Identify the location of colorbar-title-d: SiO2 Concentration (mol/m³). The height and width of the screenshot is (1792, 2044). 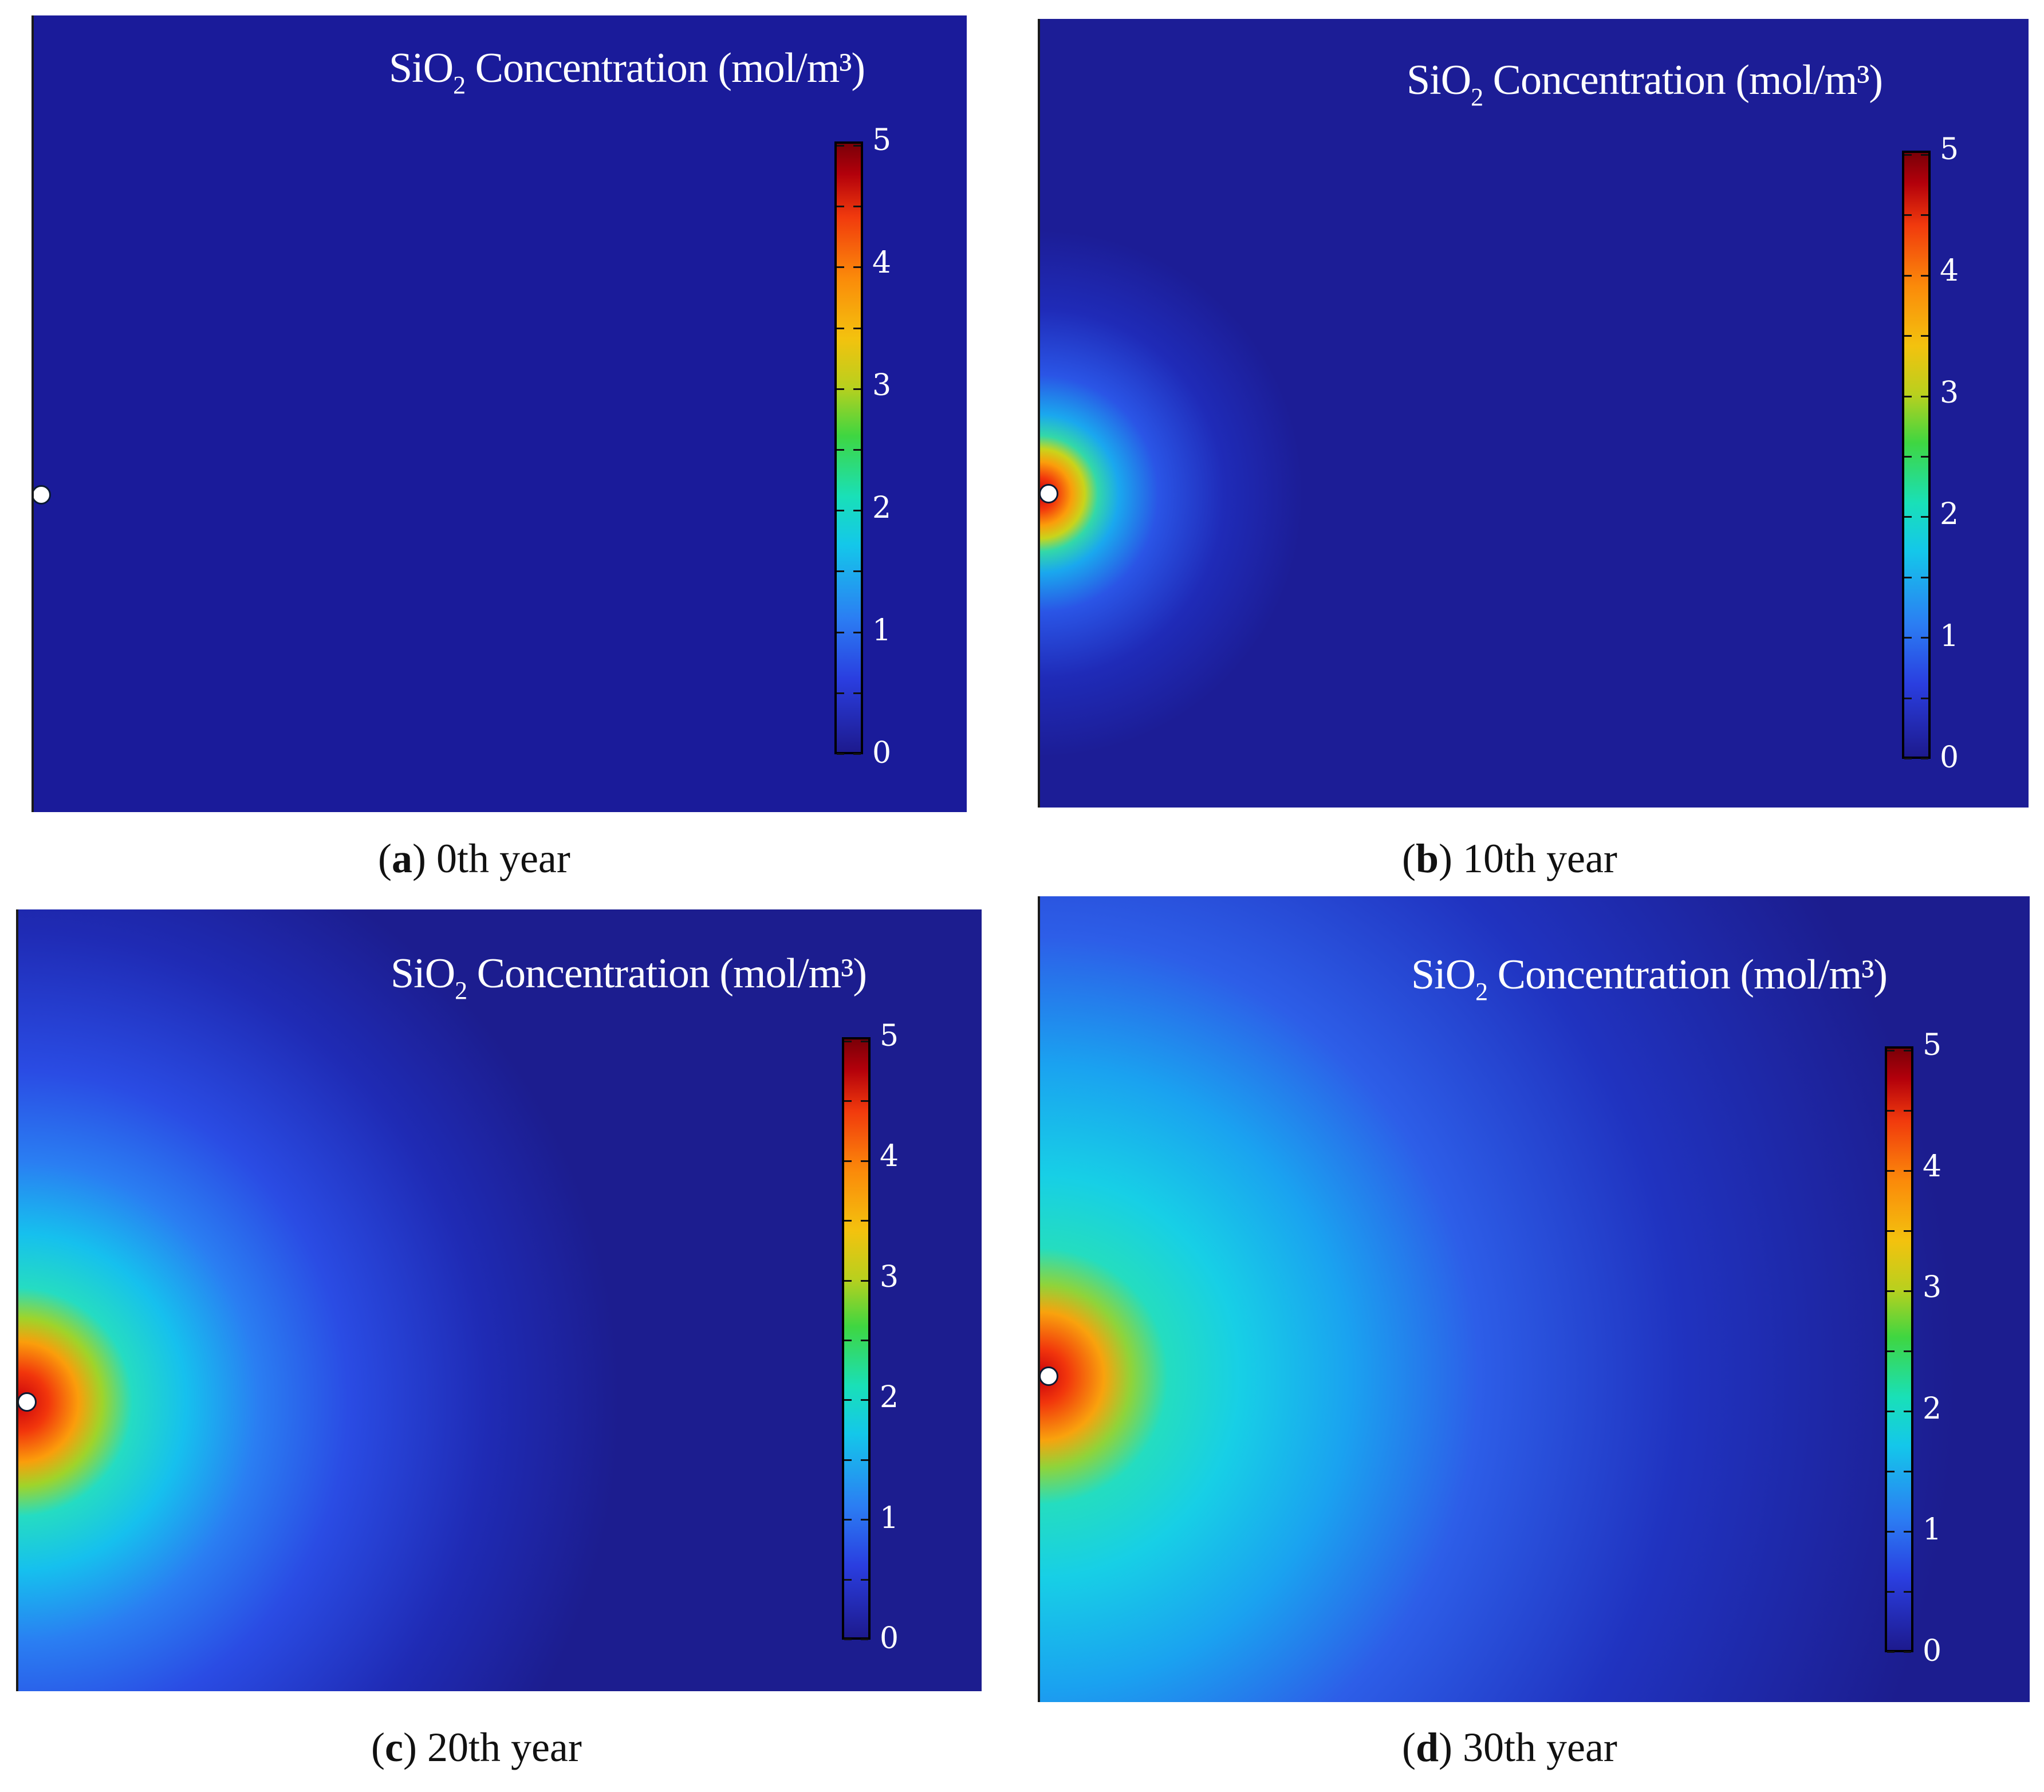
(1649, 978).